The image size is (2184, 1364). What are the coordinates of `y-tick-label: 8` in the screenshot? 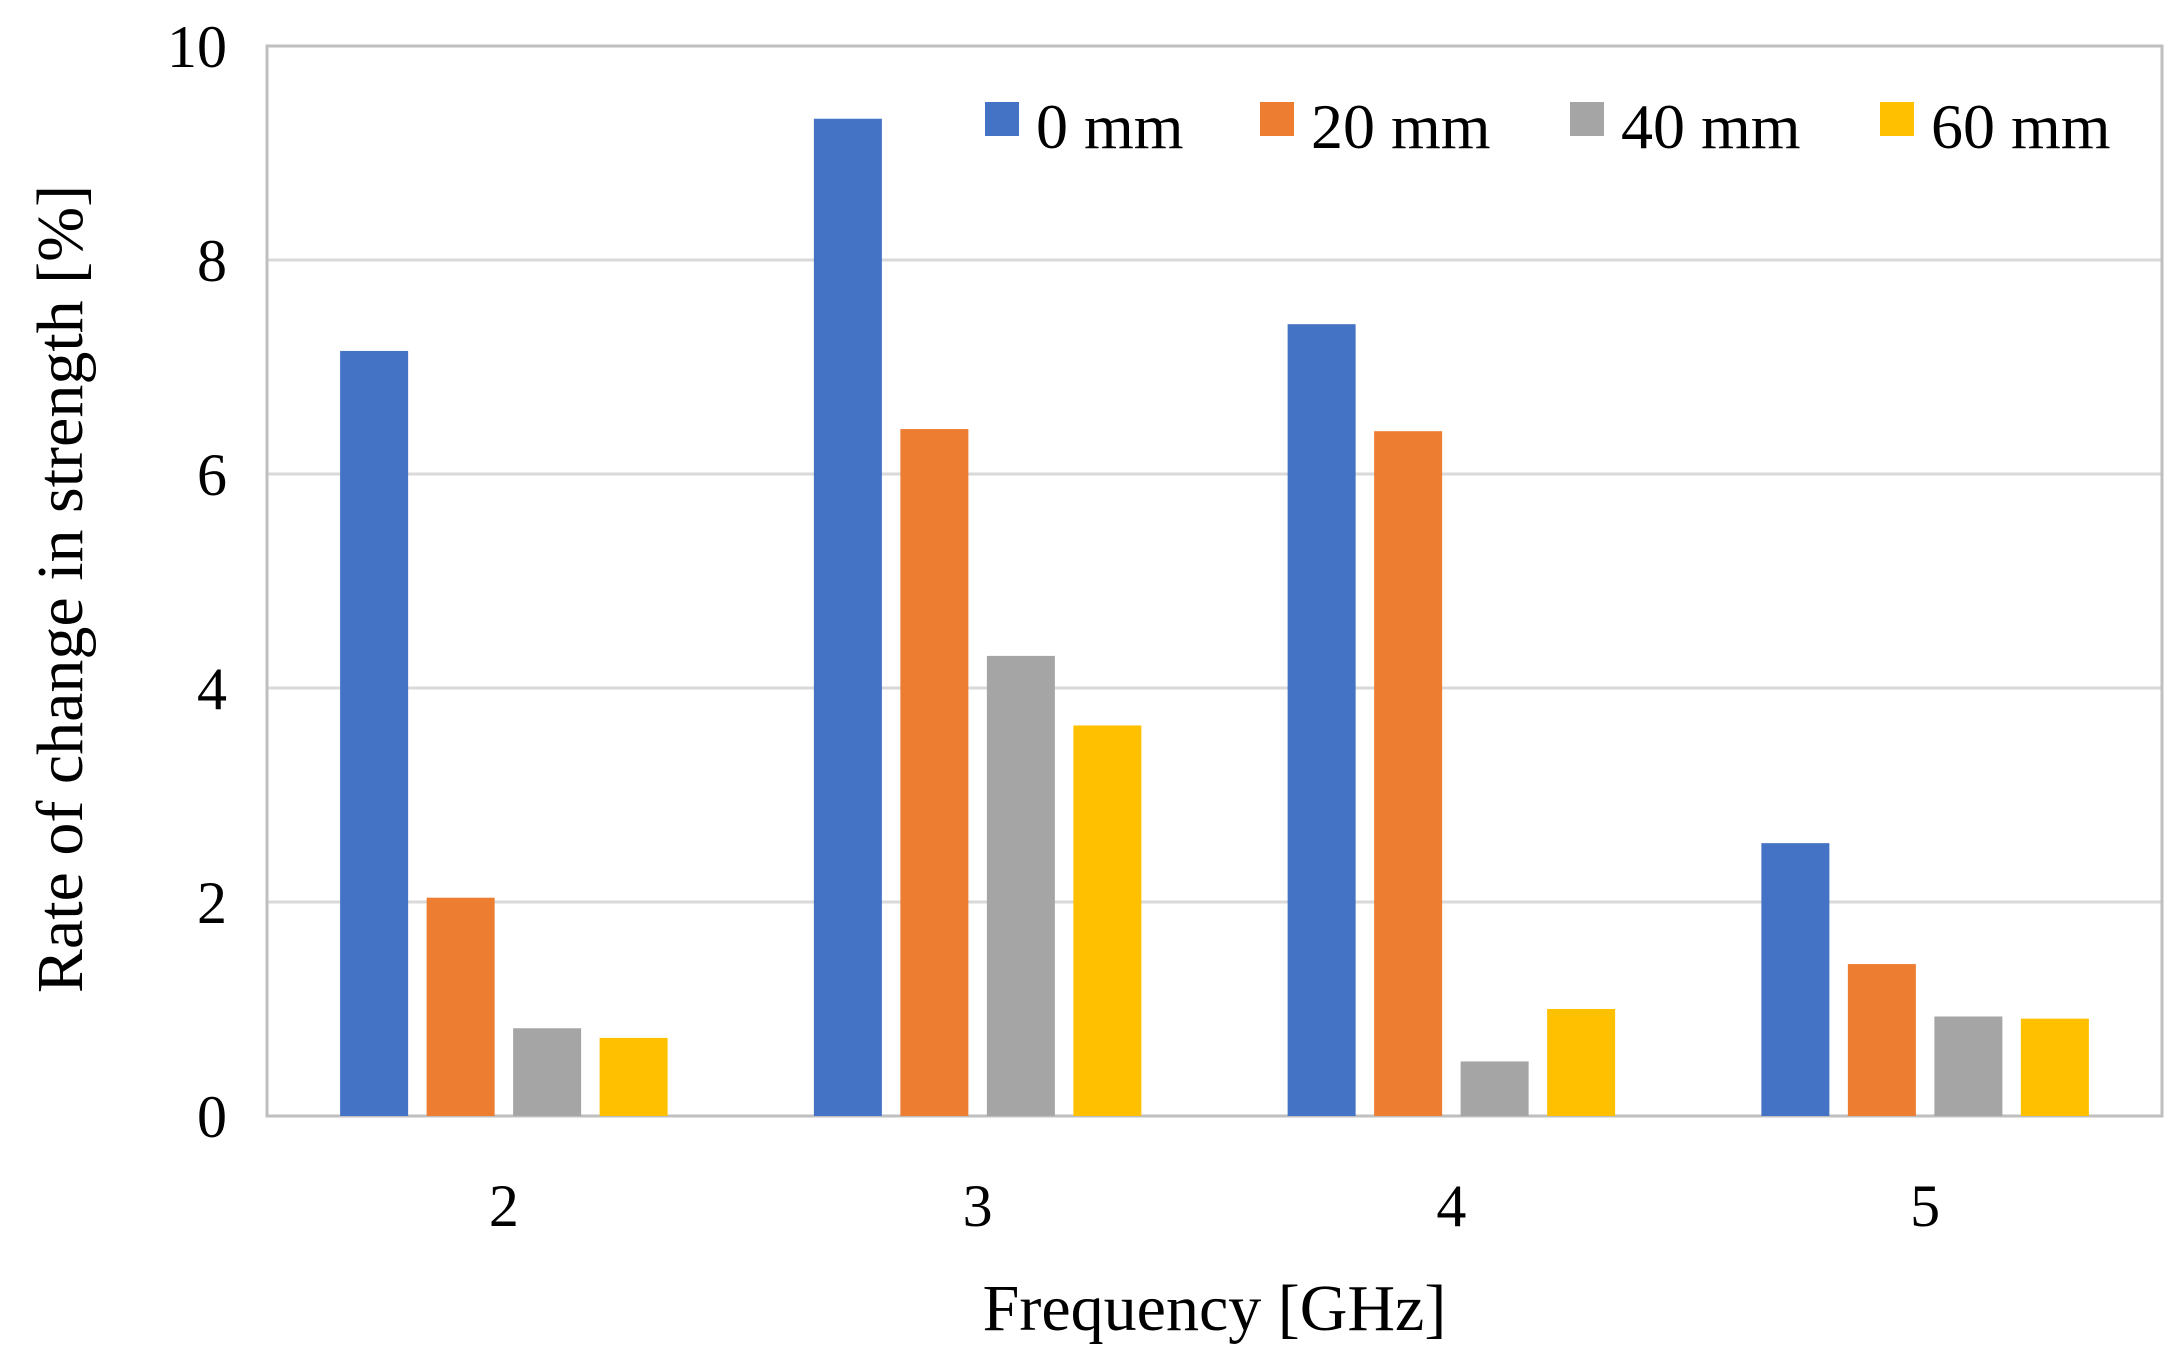 It's located at (212, 261).